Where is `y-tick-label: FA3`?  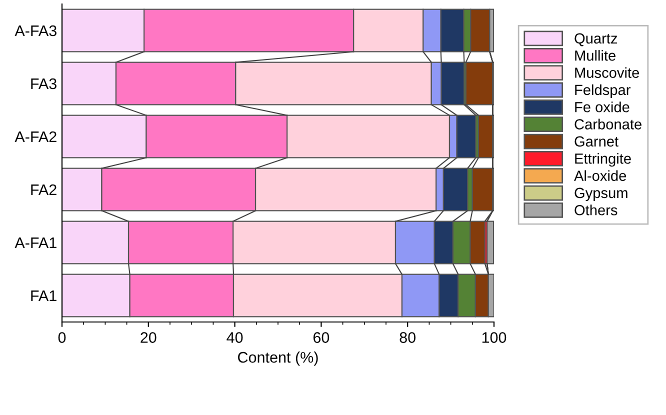 y-tick-label: FA3 is located at coordinates (43, 84).